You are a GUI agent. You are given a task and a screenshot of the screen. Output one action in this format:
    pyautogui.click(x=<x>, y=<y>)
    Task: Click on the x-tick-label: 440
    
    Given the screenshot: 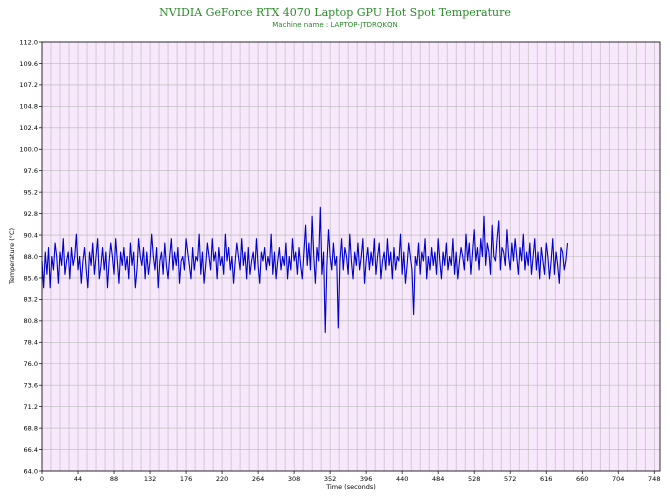 What is the action you would take?
    pyautogui.click(x=402, y=479)
    